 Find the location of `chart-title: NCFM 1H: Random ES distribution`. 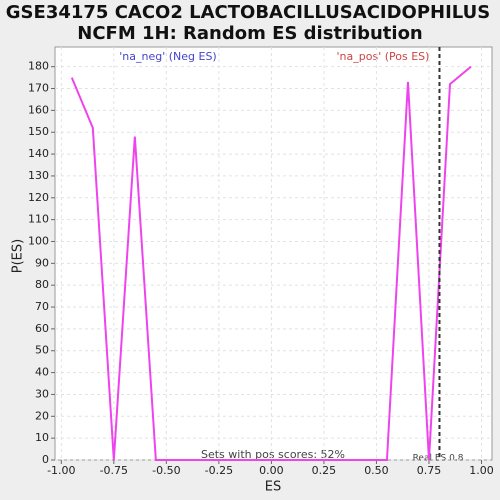

chart-title: NCFM 1H: Random ES distribution is located at coordinates (250, 33).